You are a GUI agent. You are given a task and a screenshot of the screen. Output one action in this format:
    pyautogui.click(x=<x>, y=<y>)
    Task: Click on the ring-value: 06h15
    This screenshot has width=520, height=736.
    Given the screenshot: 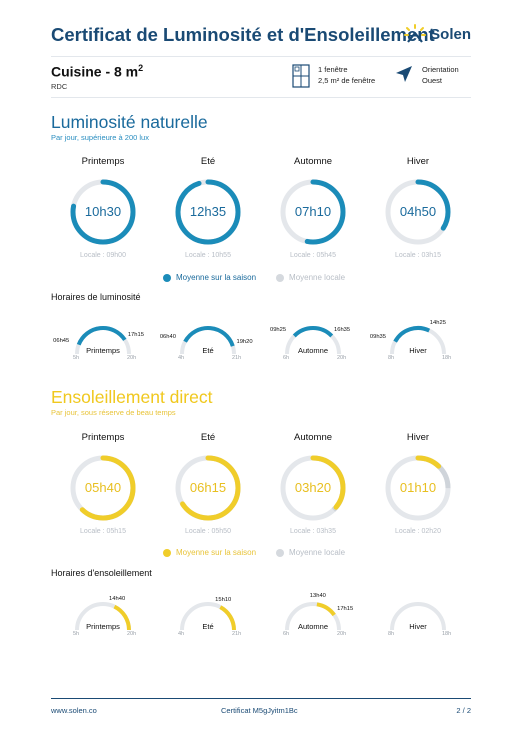 What is the action you would take?
    pyautogui.click(x=208, y=487)
    